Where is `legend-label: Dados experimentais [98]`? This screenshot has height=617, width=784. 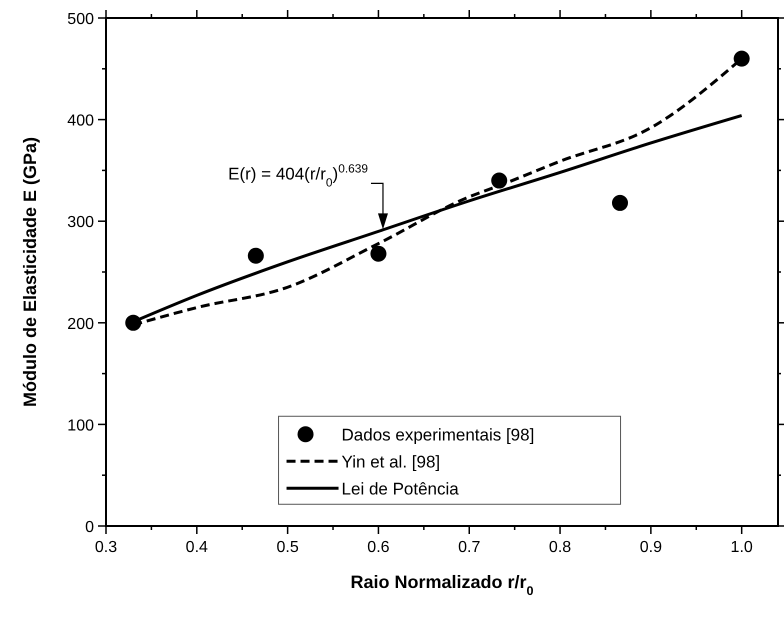
legend-label: Dados experimentais [98] is located at coordinates (438, 434).